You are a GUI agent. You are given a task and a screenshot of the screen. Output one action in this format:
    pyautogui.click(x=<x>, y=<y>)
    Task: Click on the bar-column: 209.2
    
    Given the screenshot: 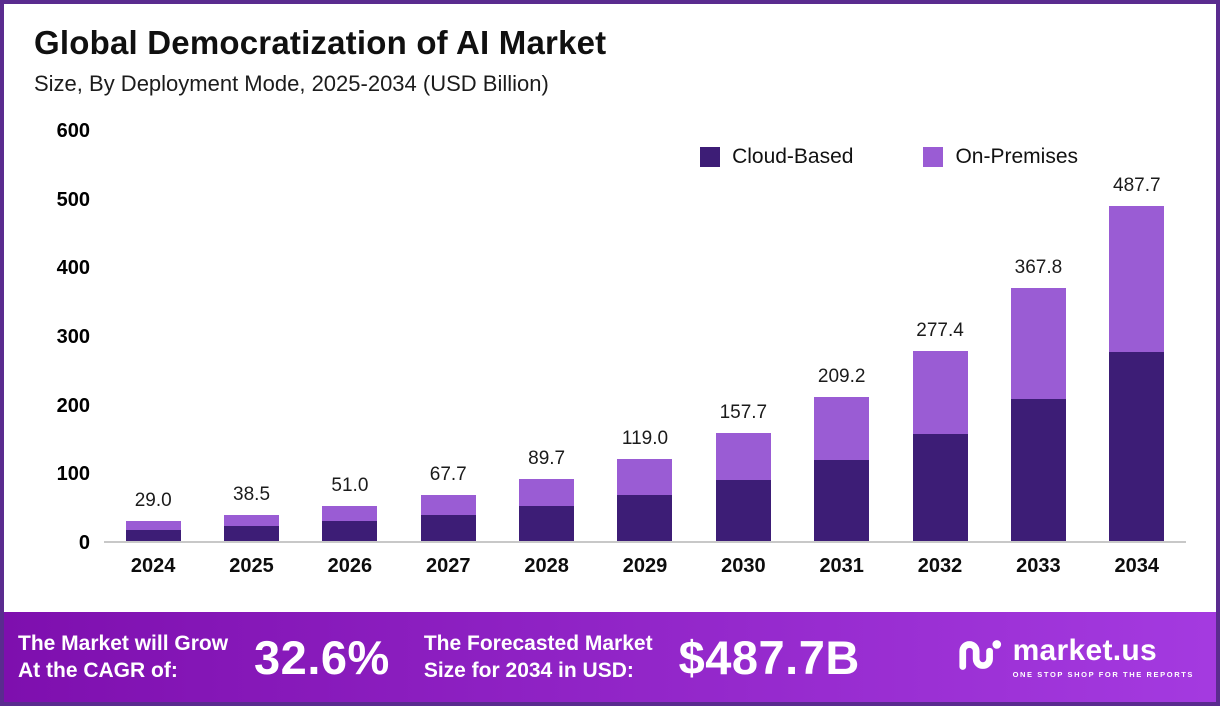 What is the action you would take?
    pyautogui.click(x=842, y=453)
    